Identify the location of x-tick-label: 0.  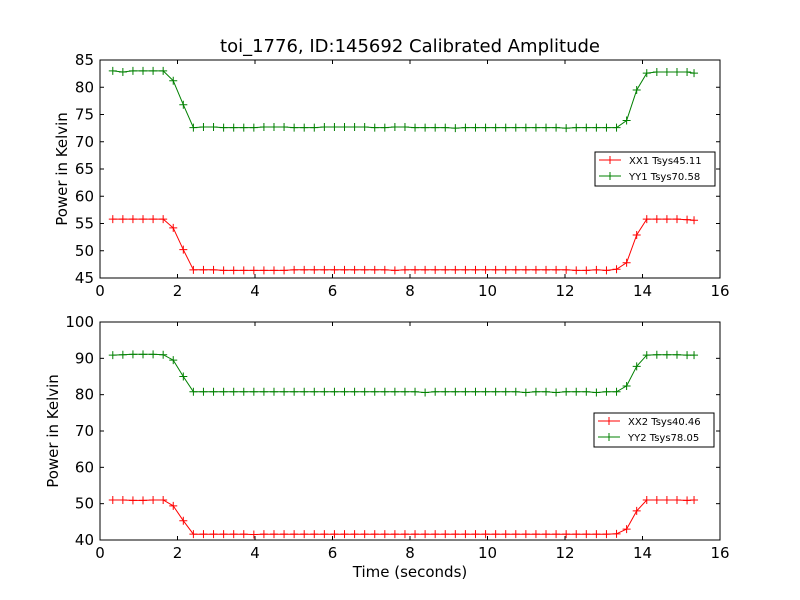
(100, 553).